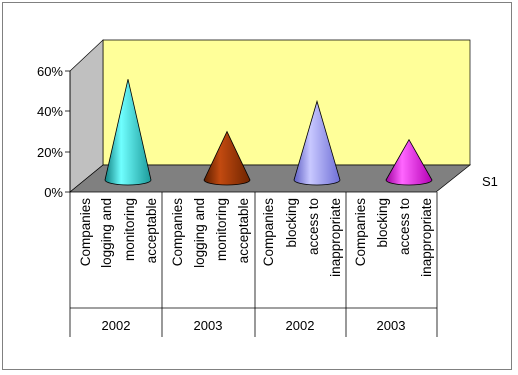  Describe the element at coordinates (53, 132) in the screenshot. I see `y-axis-ticks: 60% 40% 20% 0%` at that location.